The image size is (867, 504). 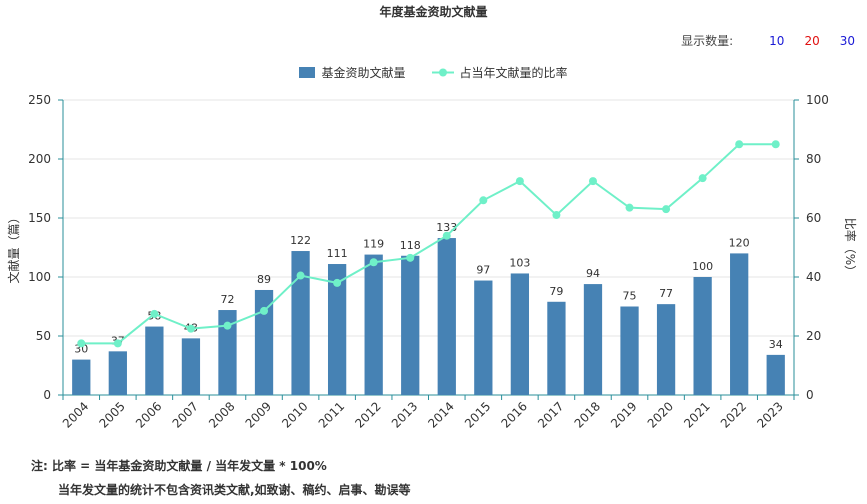 What do you see at coordinates (813, 218) in the screenshot?
I see `y2-tick-label: 60` at bounding box center [813, 218].